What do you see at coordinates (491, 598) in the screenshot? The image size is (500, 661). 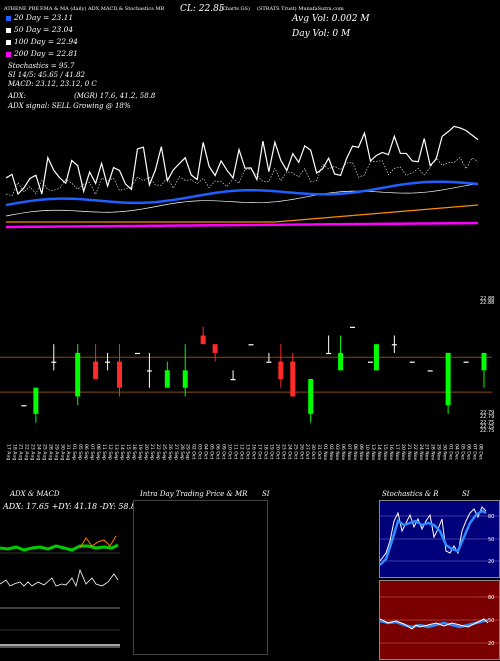 I see `si-axis-80: 80` at bounding box center [491, 598].